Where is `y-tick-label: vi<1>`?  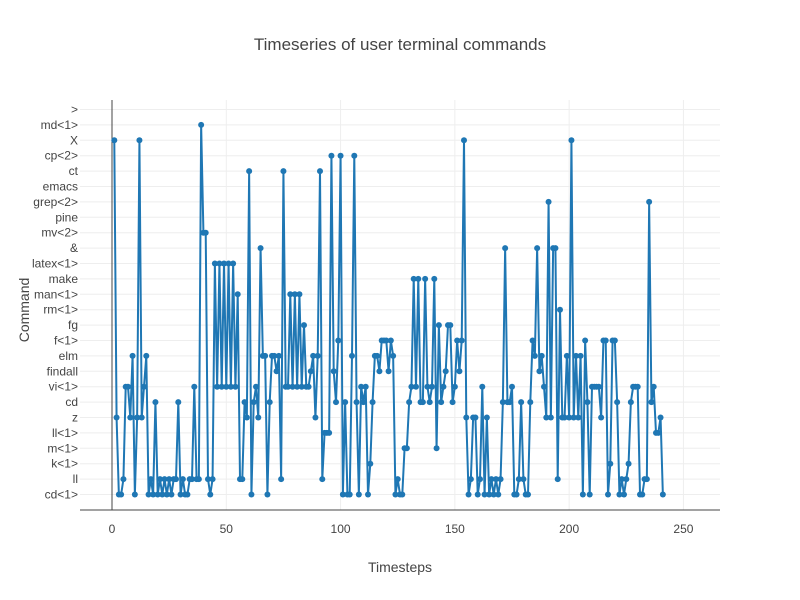 y-tick-label: vi<1> is located at coordinates (63, 387).